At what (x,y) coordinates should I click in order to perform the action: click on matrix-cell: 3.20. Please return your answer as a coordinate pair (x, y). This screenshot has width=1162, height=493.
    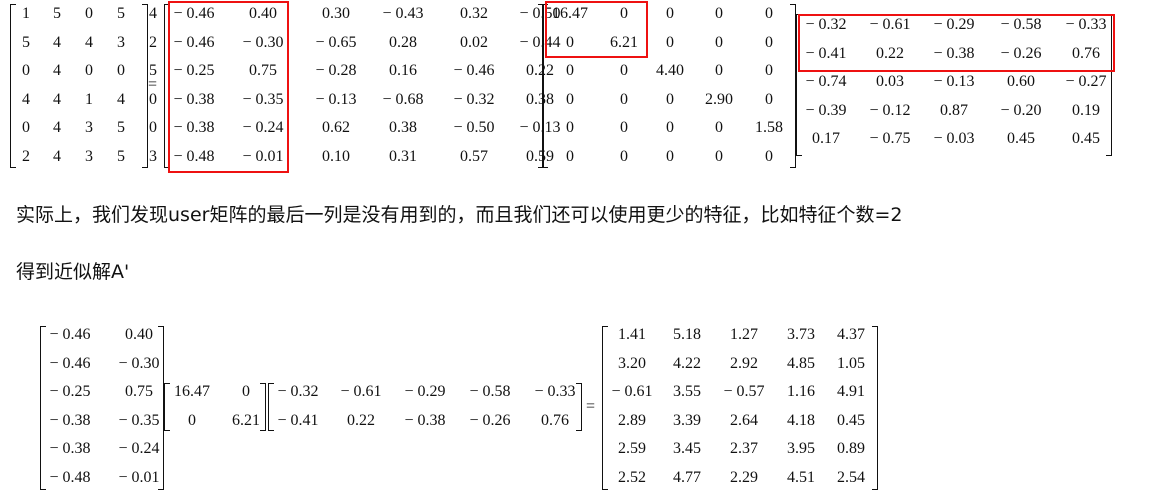
    Looking at the image, I should click on (632, 363).